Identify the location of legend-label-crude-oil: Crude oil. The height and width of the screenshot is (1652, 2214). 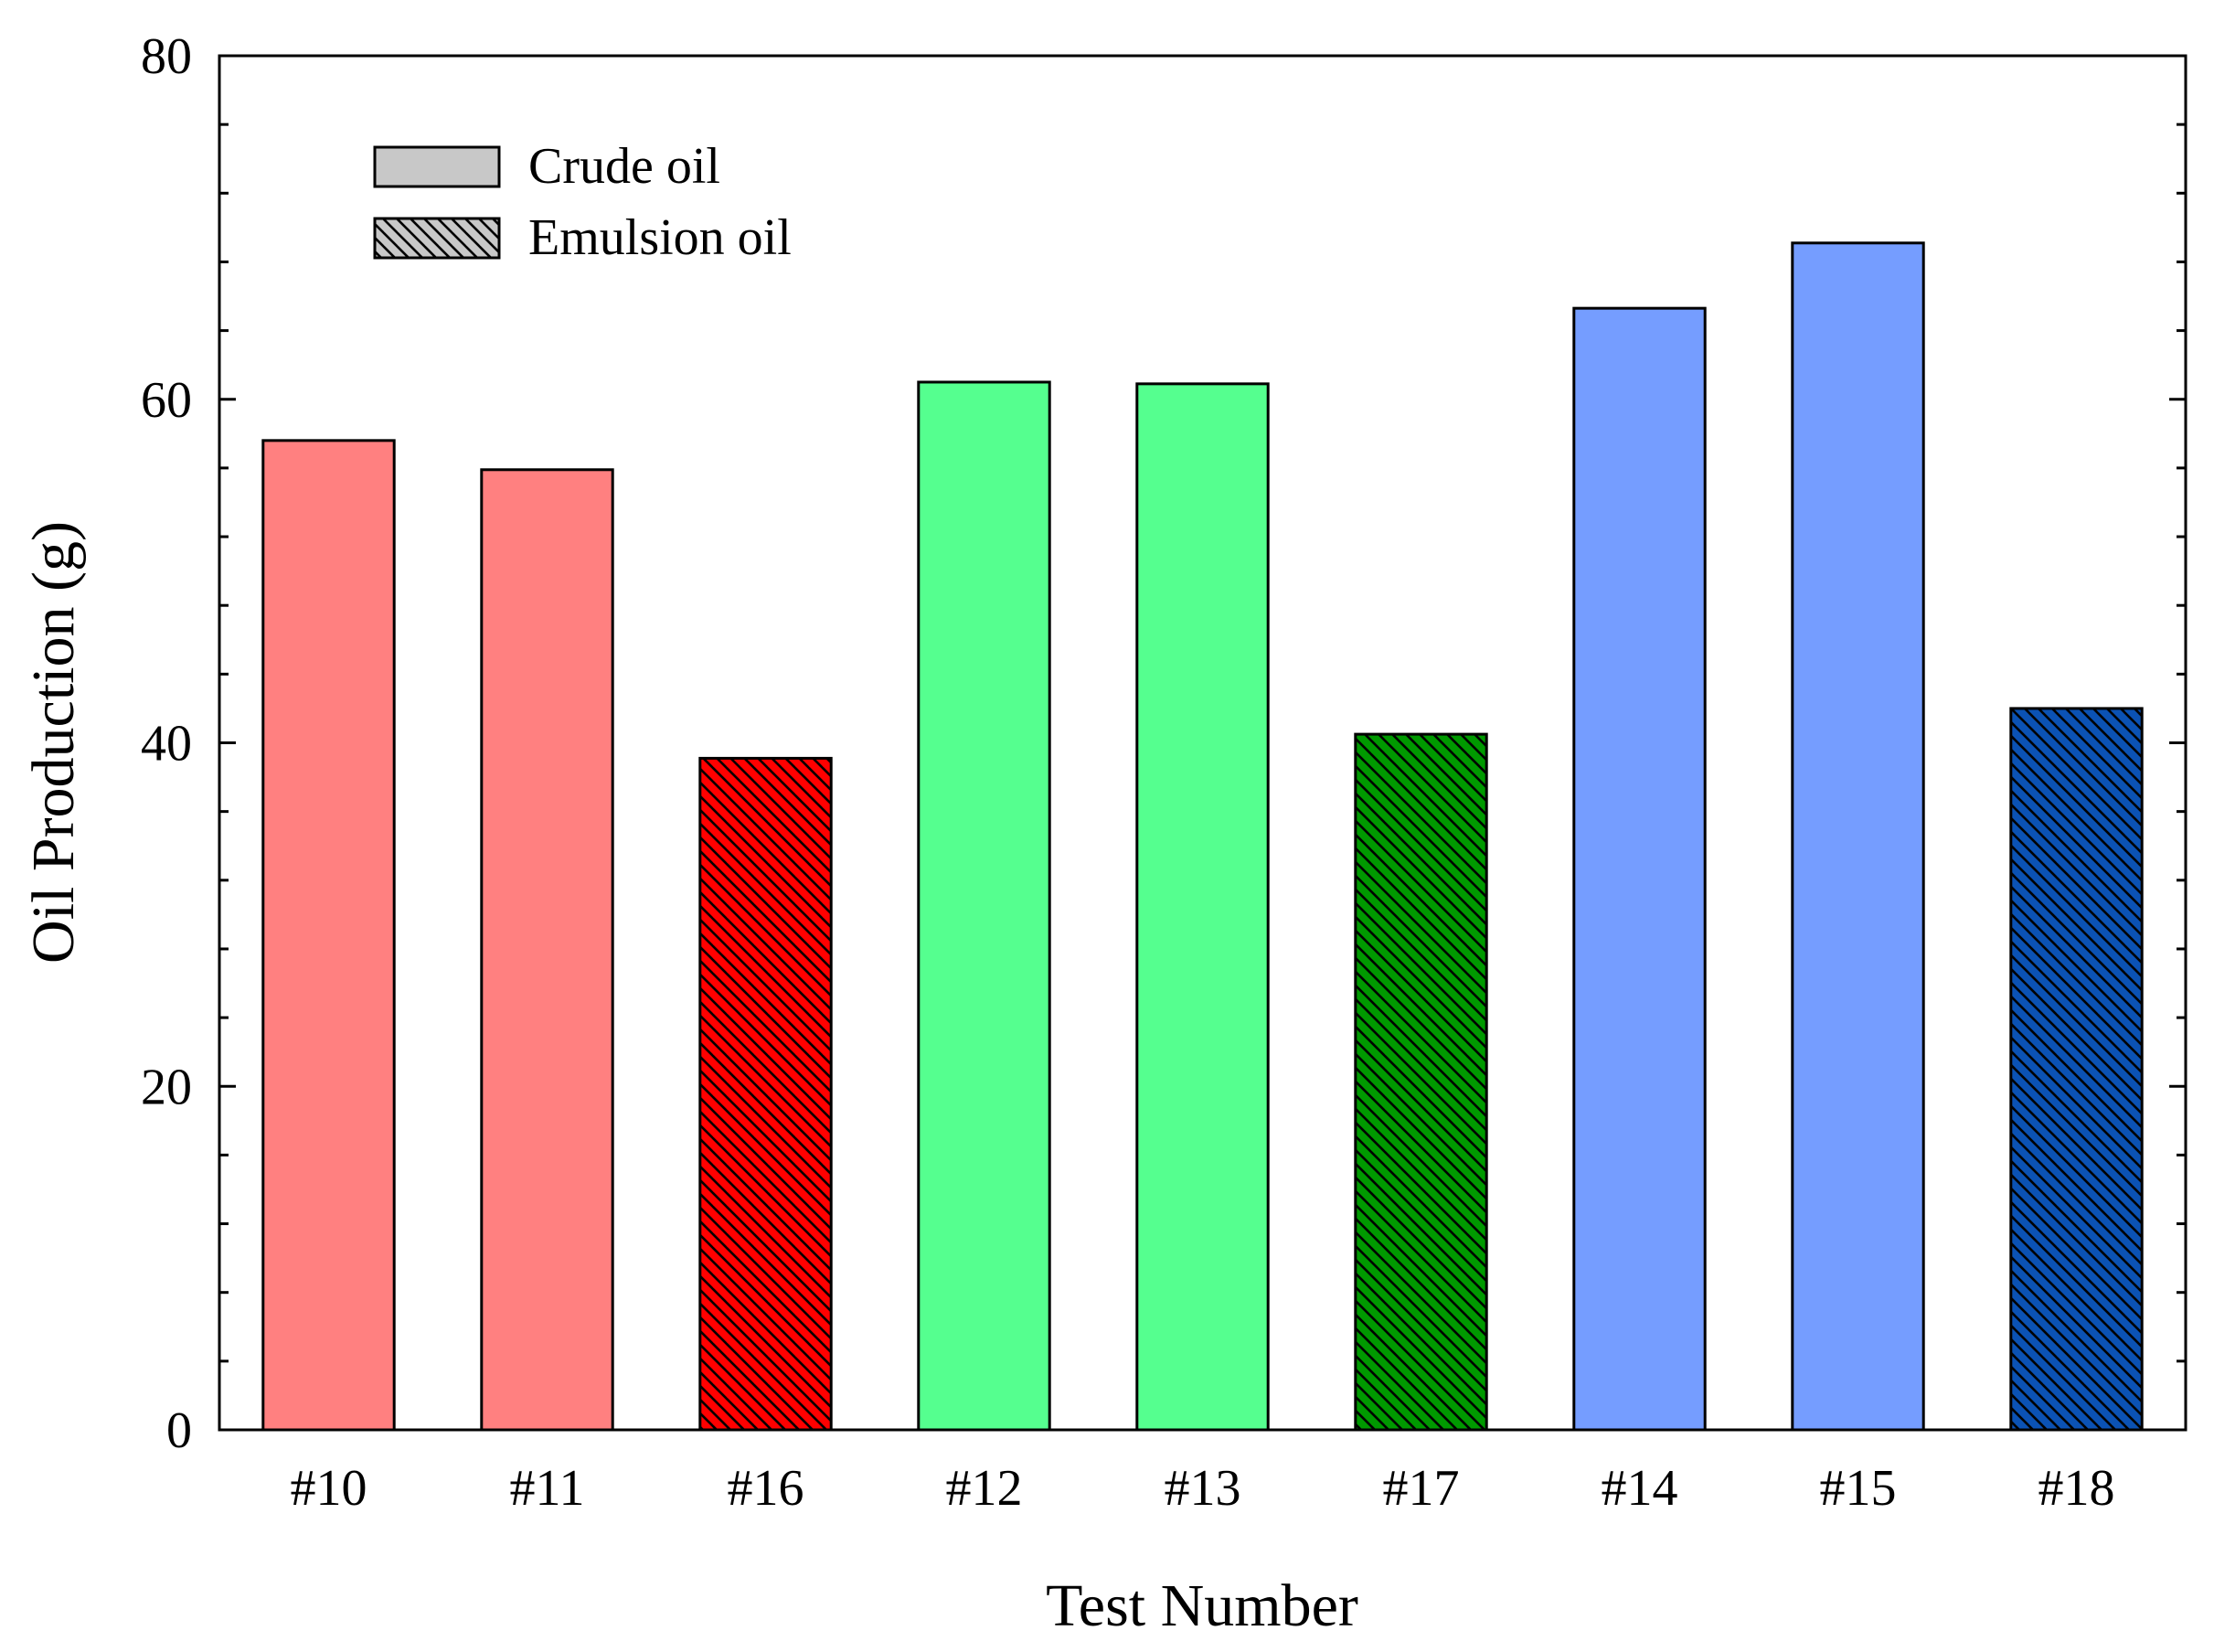
(624, 166).